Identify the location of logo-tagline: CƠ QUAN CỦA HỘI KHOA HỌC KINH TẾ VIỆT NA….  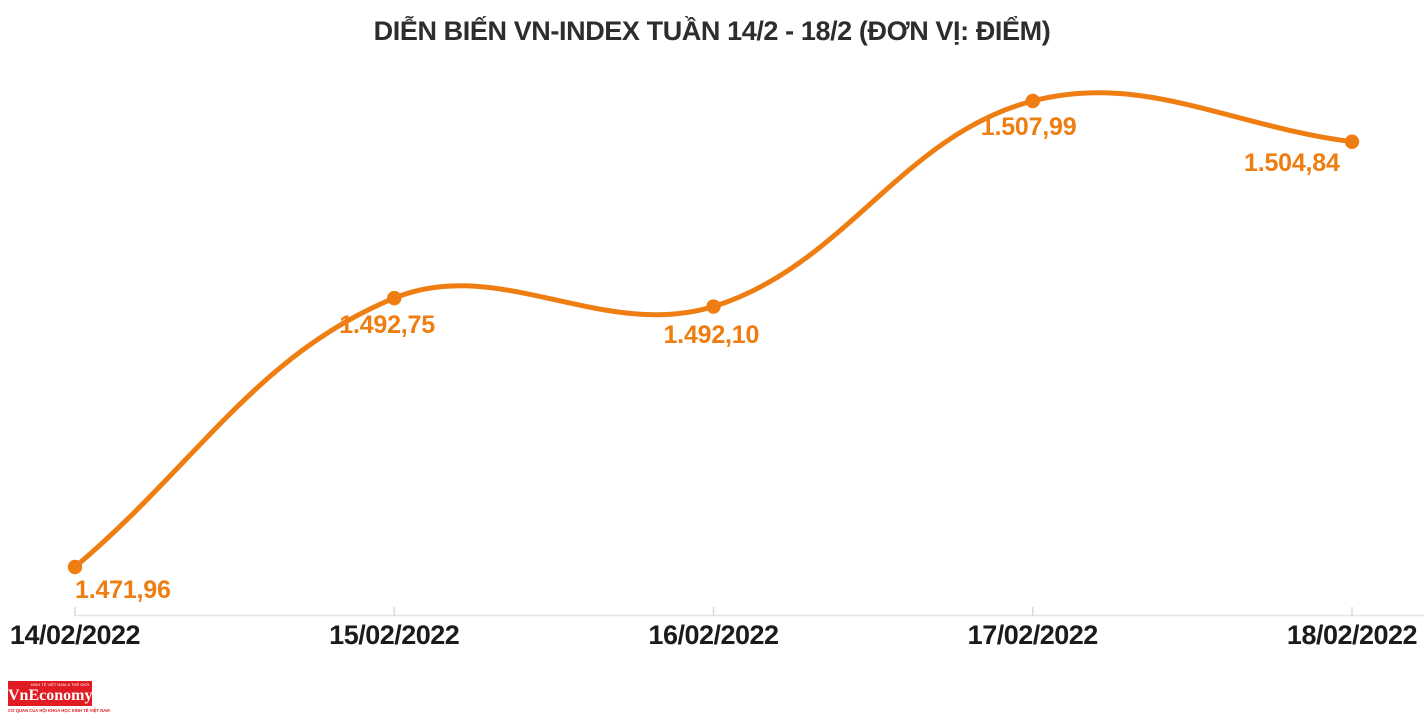
(59, 710).